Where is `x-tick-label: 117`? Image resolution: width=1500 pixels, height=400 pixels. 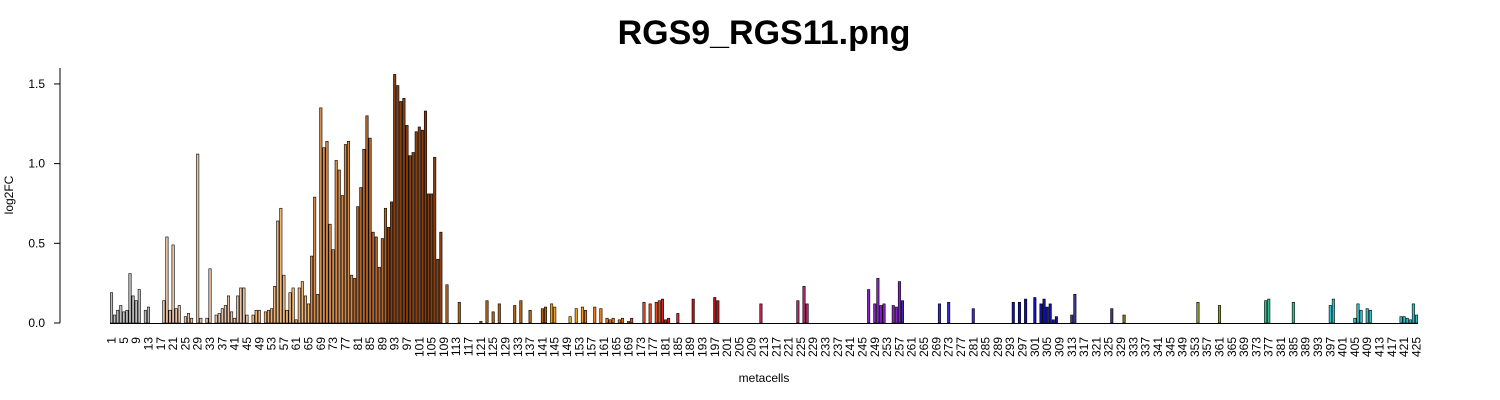
x-tick-label: 117 is located at coordinates (469, 346).